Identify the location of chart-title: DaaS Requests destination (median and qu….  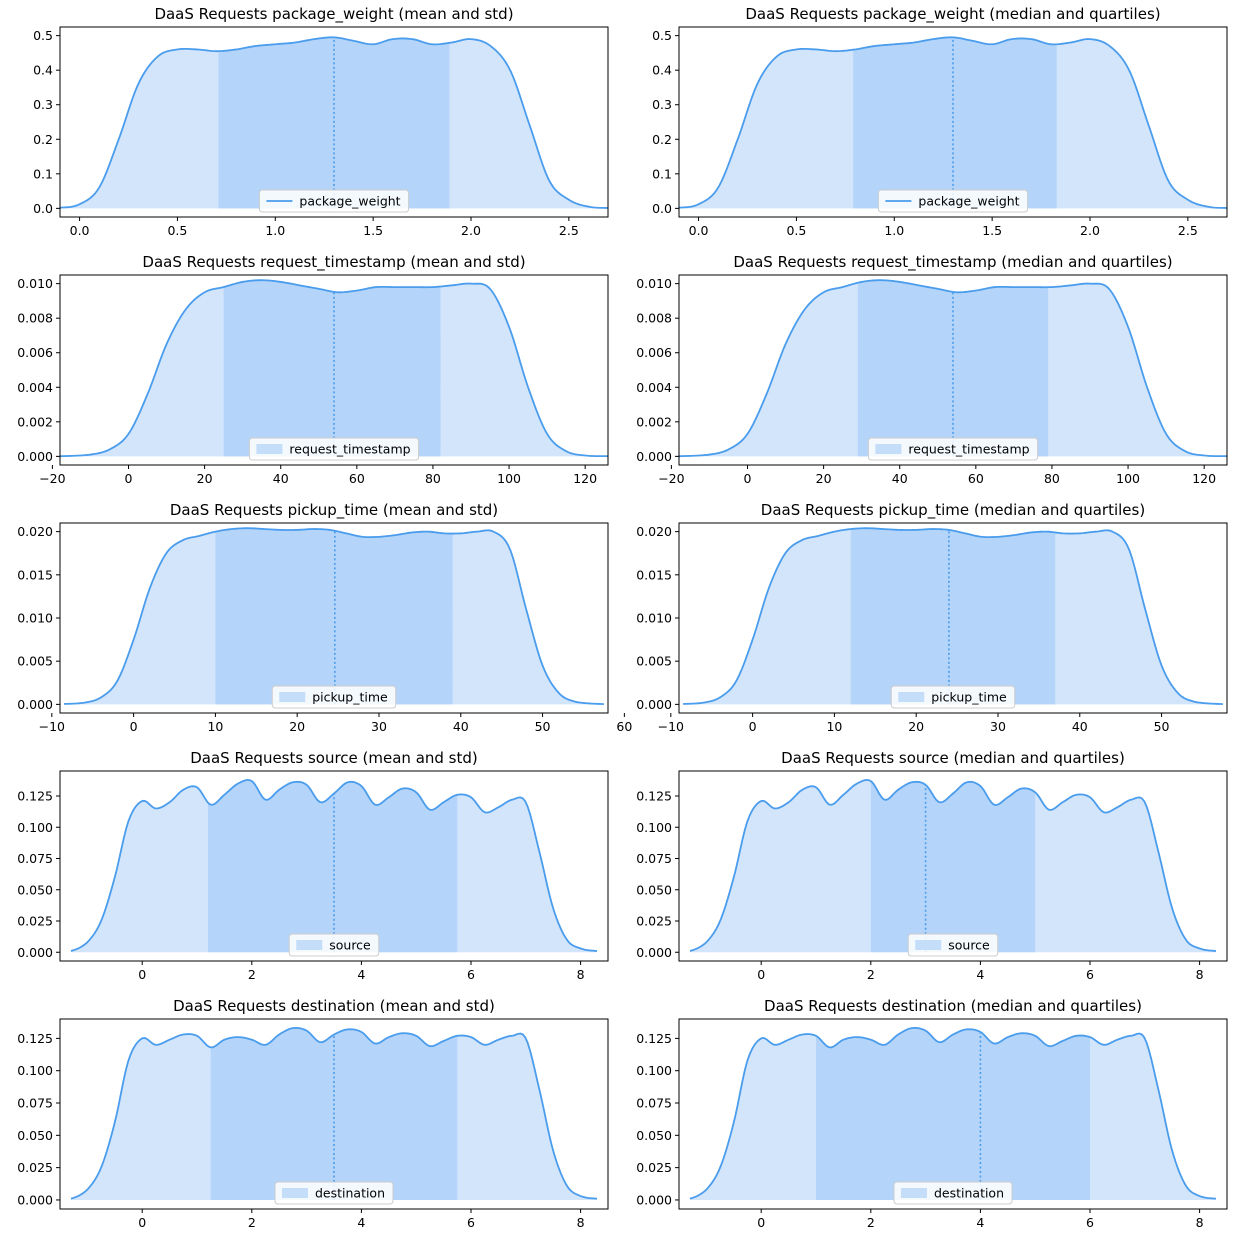
(953, 1006).